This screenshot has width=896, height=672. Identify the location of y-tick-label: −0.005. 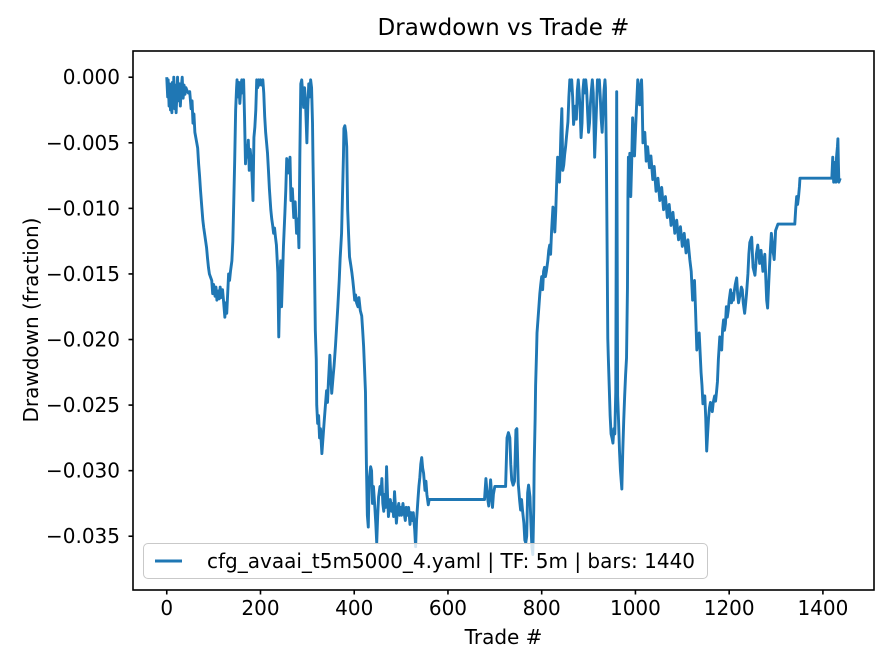
(83, 143).